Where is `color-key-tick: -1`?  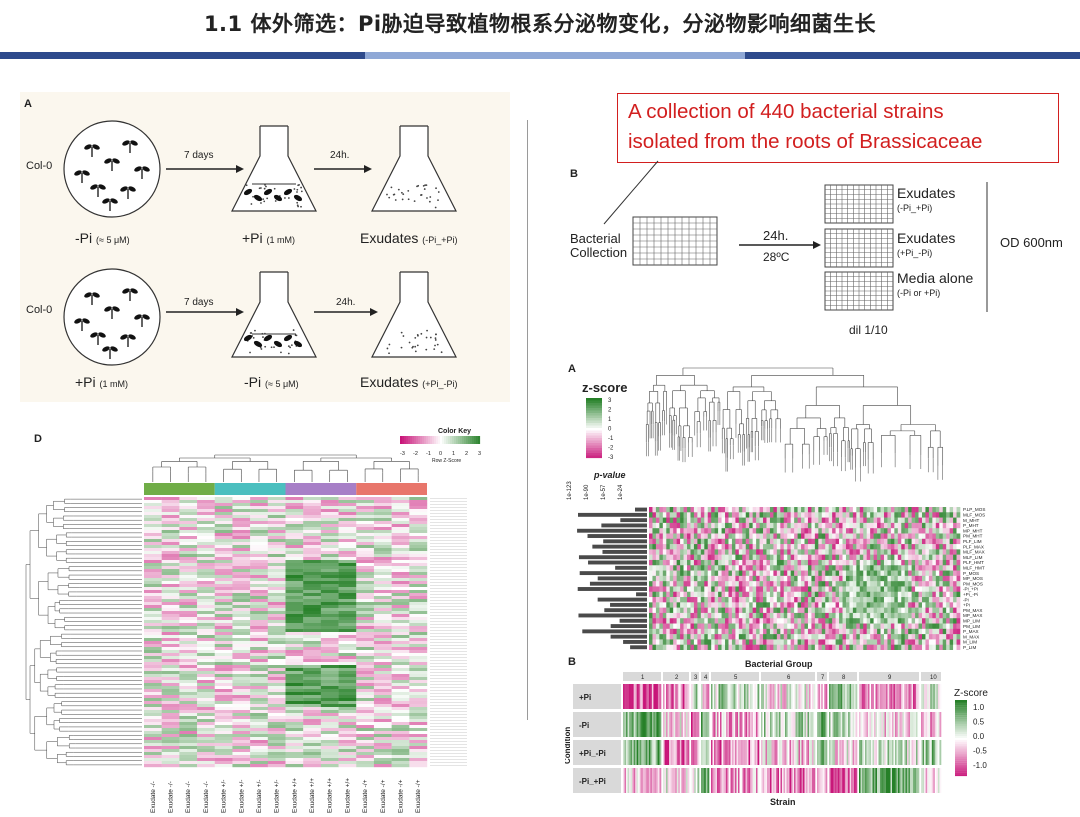 color-key-tick: -1 is located at coordinates (428, 454).